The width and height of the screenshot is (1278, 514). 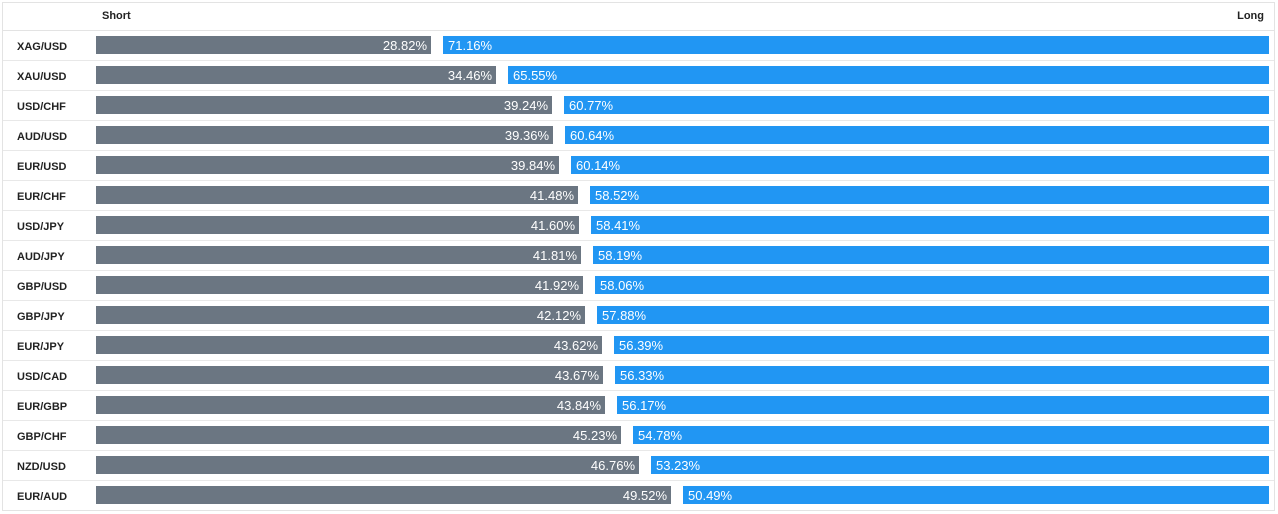 I want to click on sentiment-bar: 46.76% 53.23%, so click(x=682, y=465).